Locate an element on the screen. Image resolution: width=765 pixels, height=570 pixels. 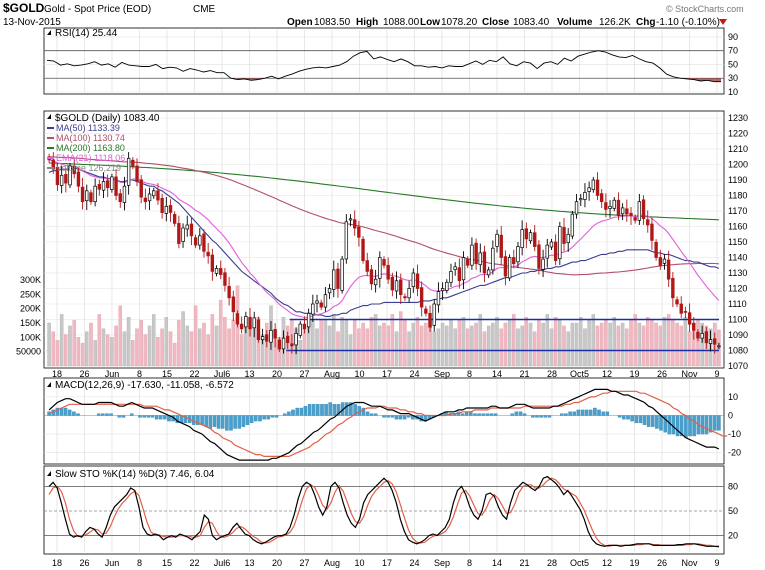
rsi-y-tick: 30 is located at coordinates (733, 78).